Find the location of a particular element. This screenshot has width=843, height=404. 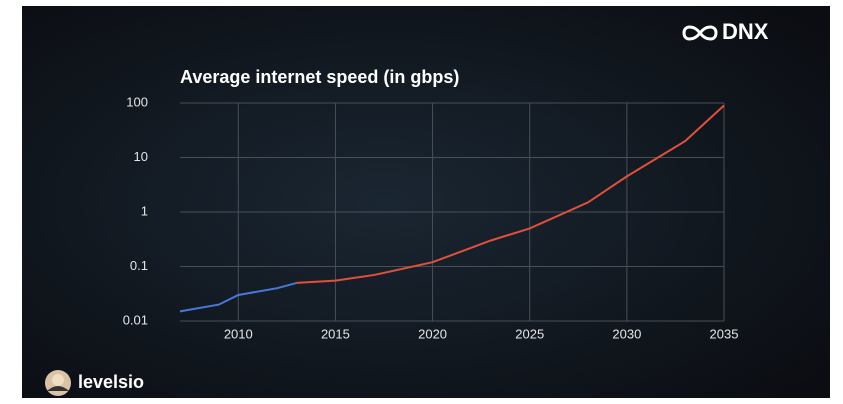

y-tick-label: 0.1 is located at coordinates (139, 265).